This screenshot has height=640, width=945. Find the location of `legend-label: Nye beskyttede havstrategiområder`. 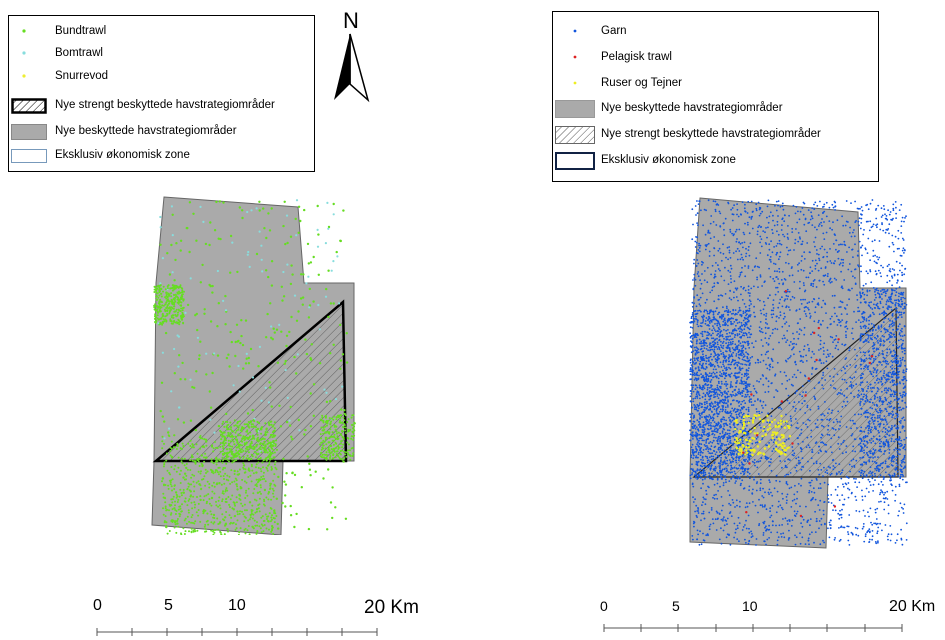

legend-label: Nye beskyttede havstrategiområder is located at coordinates (692, 108).